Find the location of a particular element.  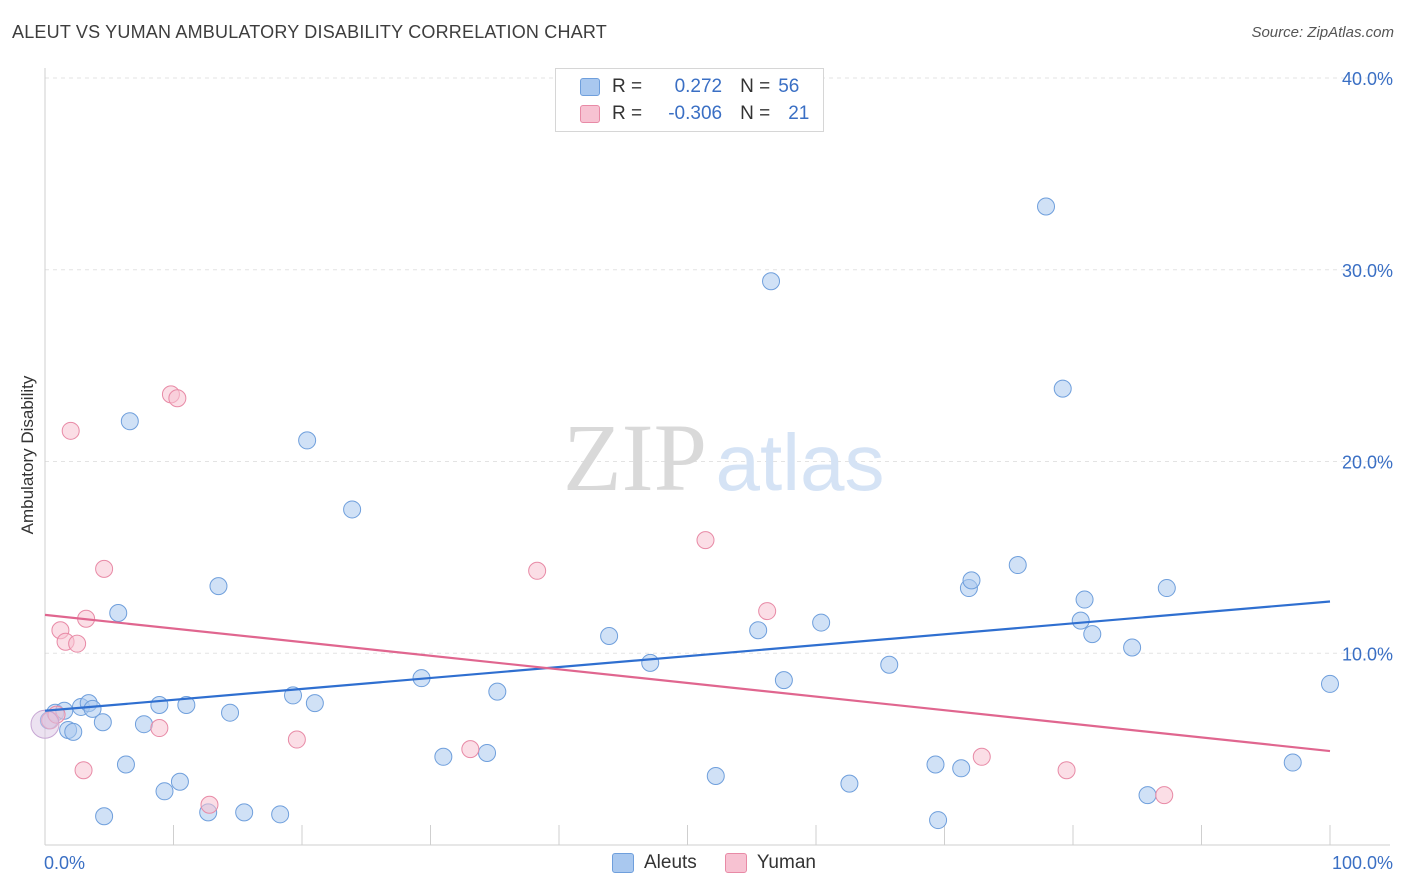

y-tick-label: 40.0% is located at coordinates (1367, 79).